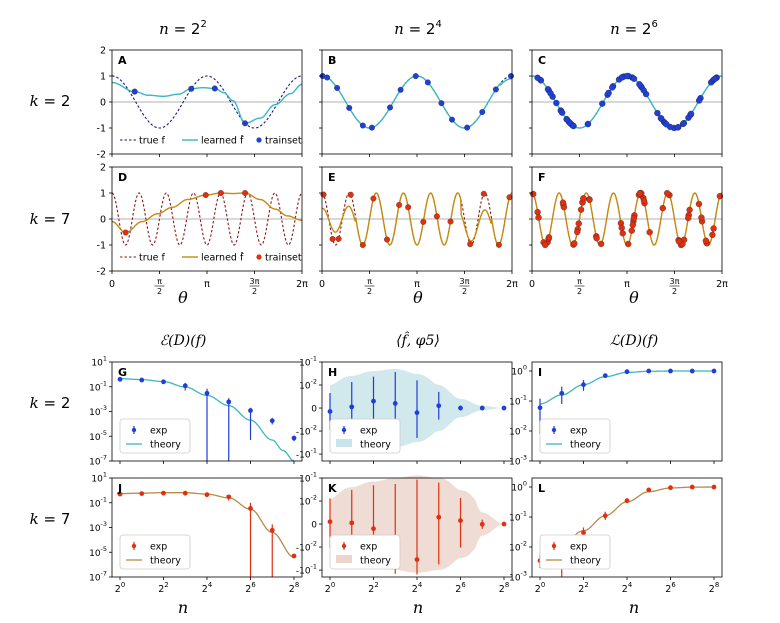 The width and height of the screenshot is (780, 623). I want to click on true-f-series, so click(207, 102).